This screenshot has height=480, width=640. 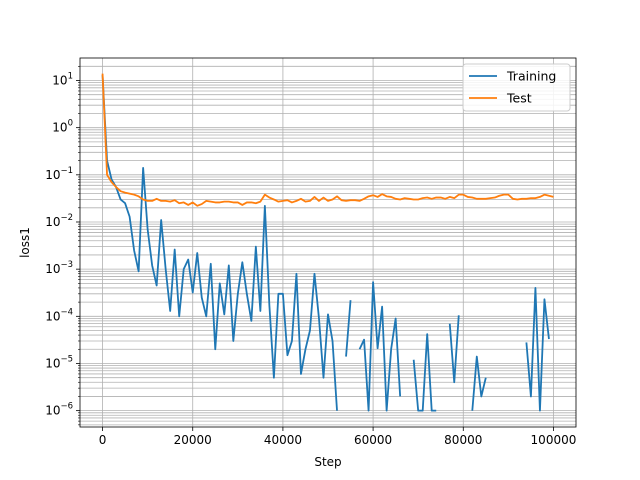 I want to click on x-tick-label: 60000, so click(x=373, y=440).